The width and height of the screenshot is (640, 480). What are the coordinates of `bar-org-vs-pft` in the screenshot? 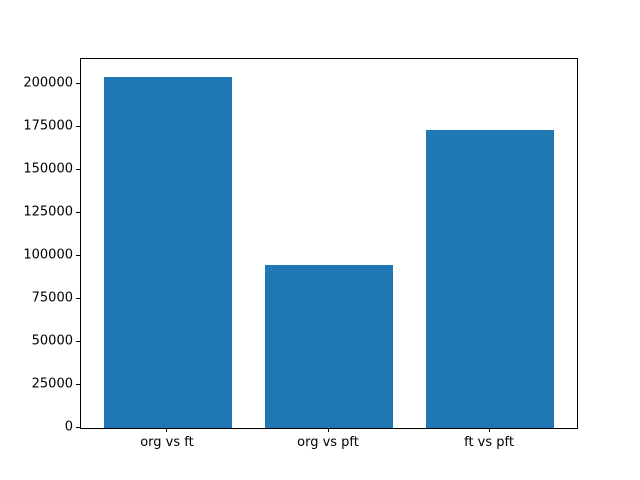 It's located at (329, 346).